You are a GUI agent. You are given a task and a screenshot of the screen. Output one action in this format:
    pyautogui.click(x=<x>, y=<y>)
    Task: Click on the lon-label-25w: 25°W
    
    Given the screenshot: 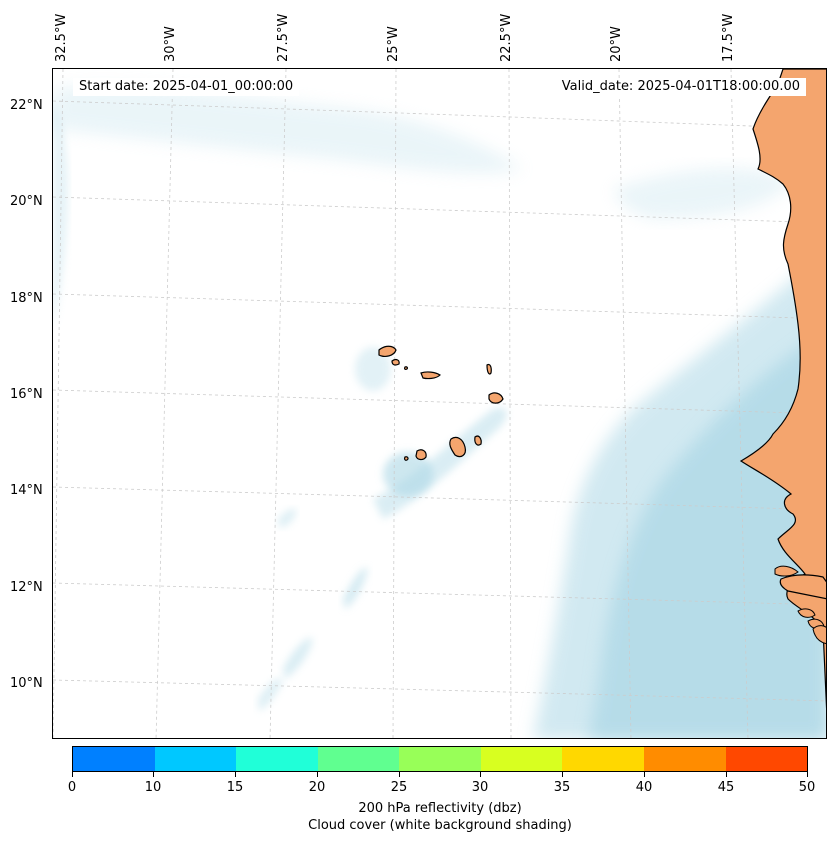 What is the action you would take?
    pyautogui.click(x=393, y=44)
    